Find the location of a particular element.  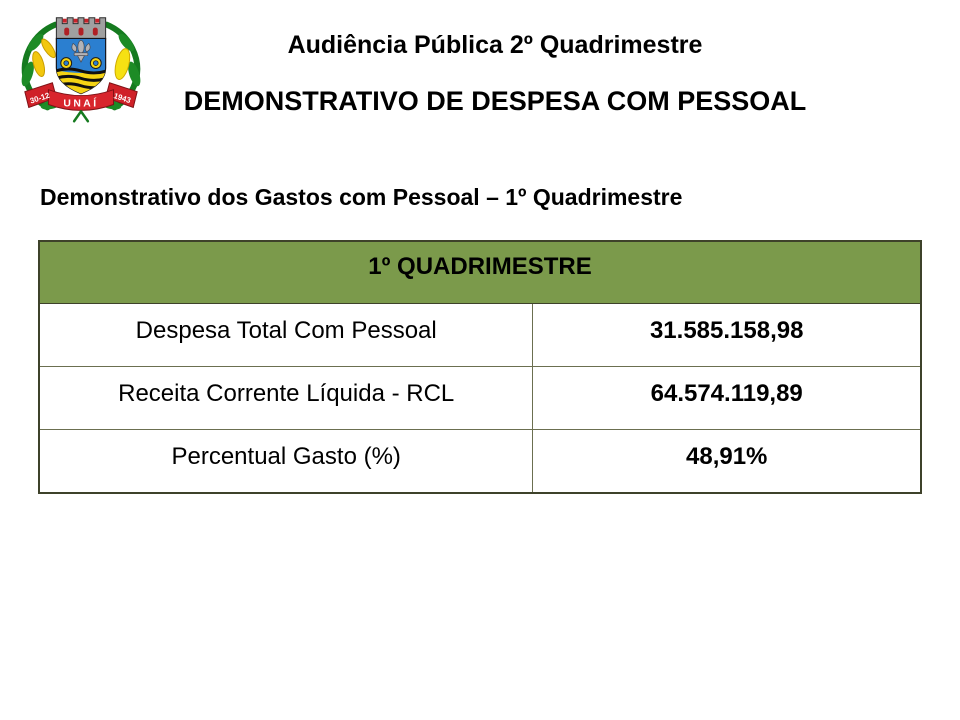

fleur-de-lis-icon is located at coordinates (81, 51).